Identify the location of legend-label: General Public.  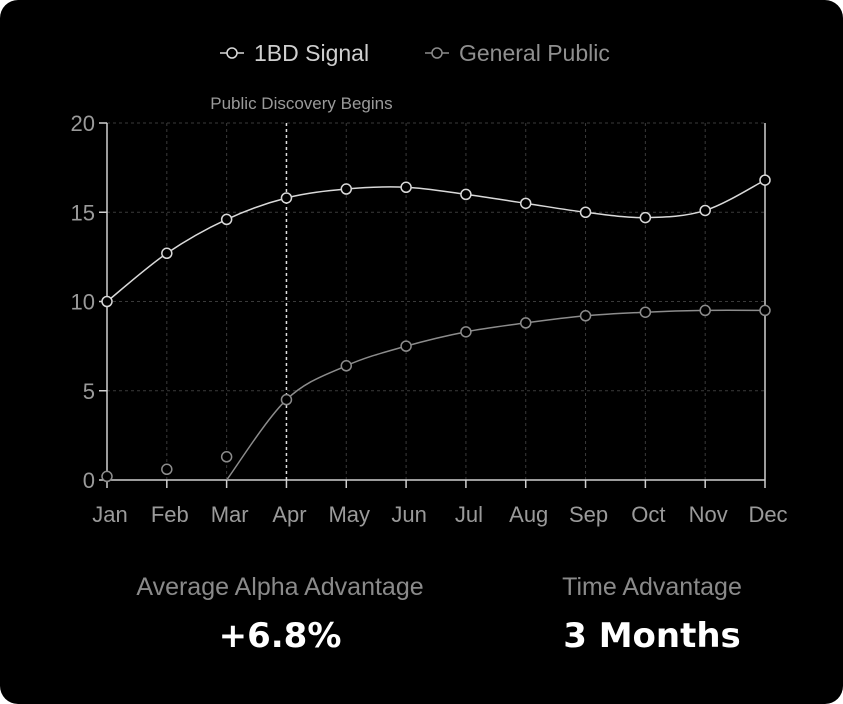
(534, 53).